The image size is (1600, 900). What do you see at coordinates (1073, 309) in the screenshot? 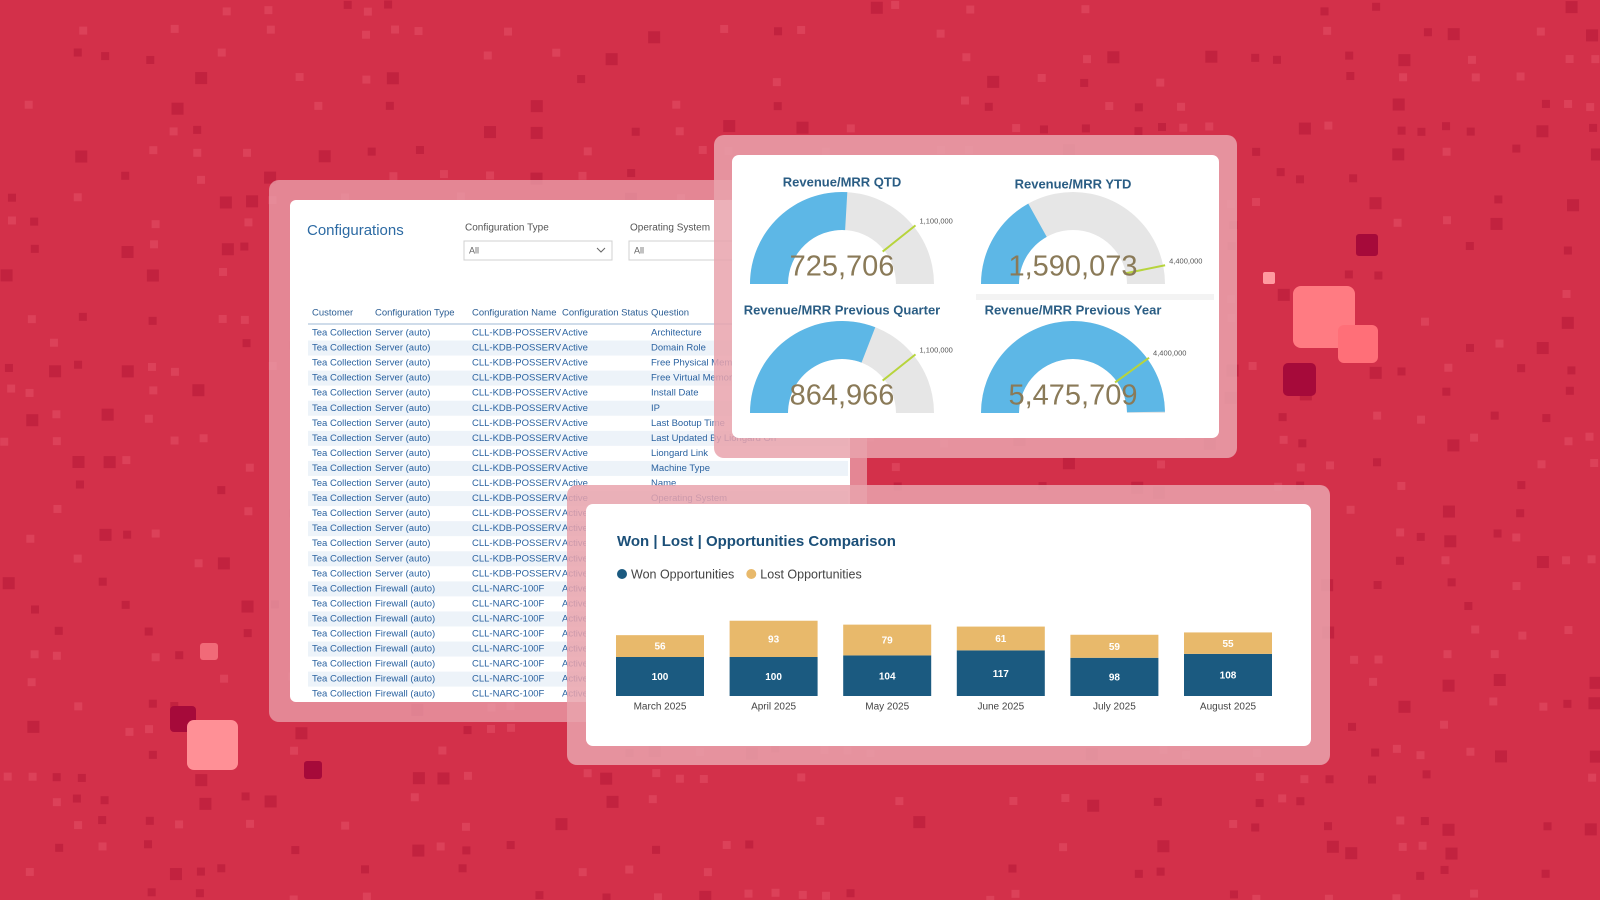
I see `gauge-title: Revenue/MRR Previous Year` at bounding box center [1073, 309].